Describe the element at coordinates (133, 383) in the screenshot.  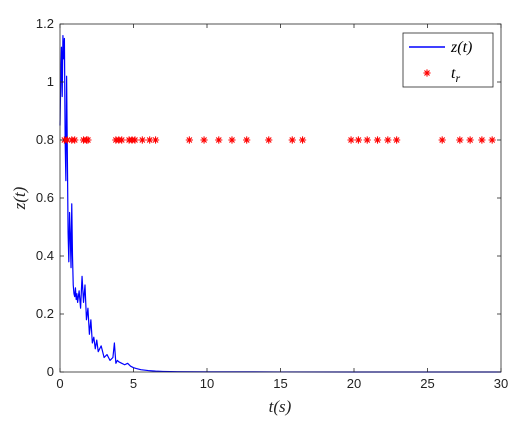
I see `x-tick-label: 5` at that location.